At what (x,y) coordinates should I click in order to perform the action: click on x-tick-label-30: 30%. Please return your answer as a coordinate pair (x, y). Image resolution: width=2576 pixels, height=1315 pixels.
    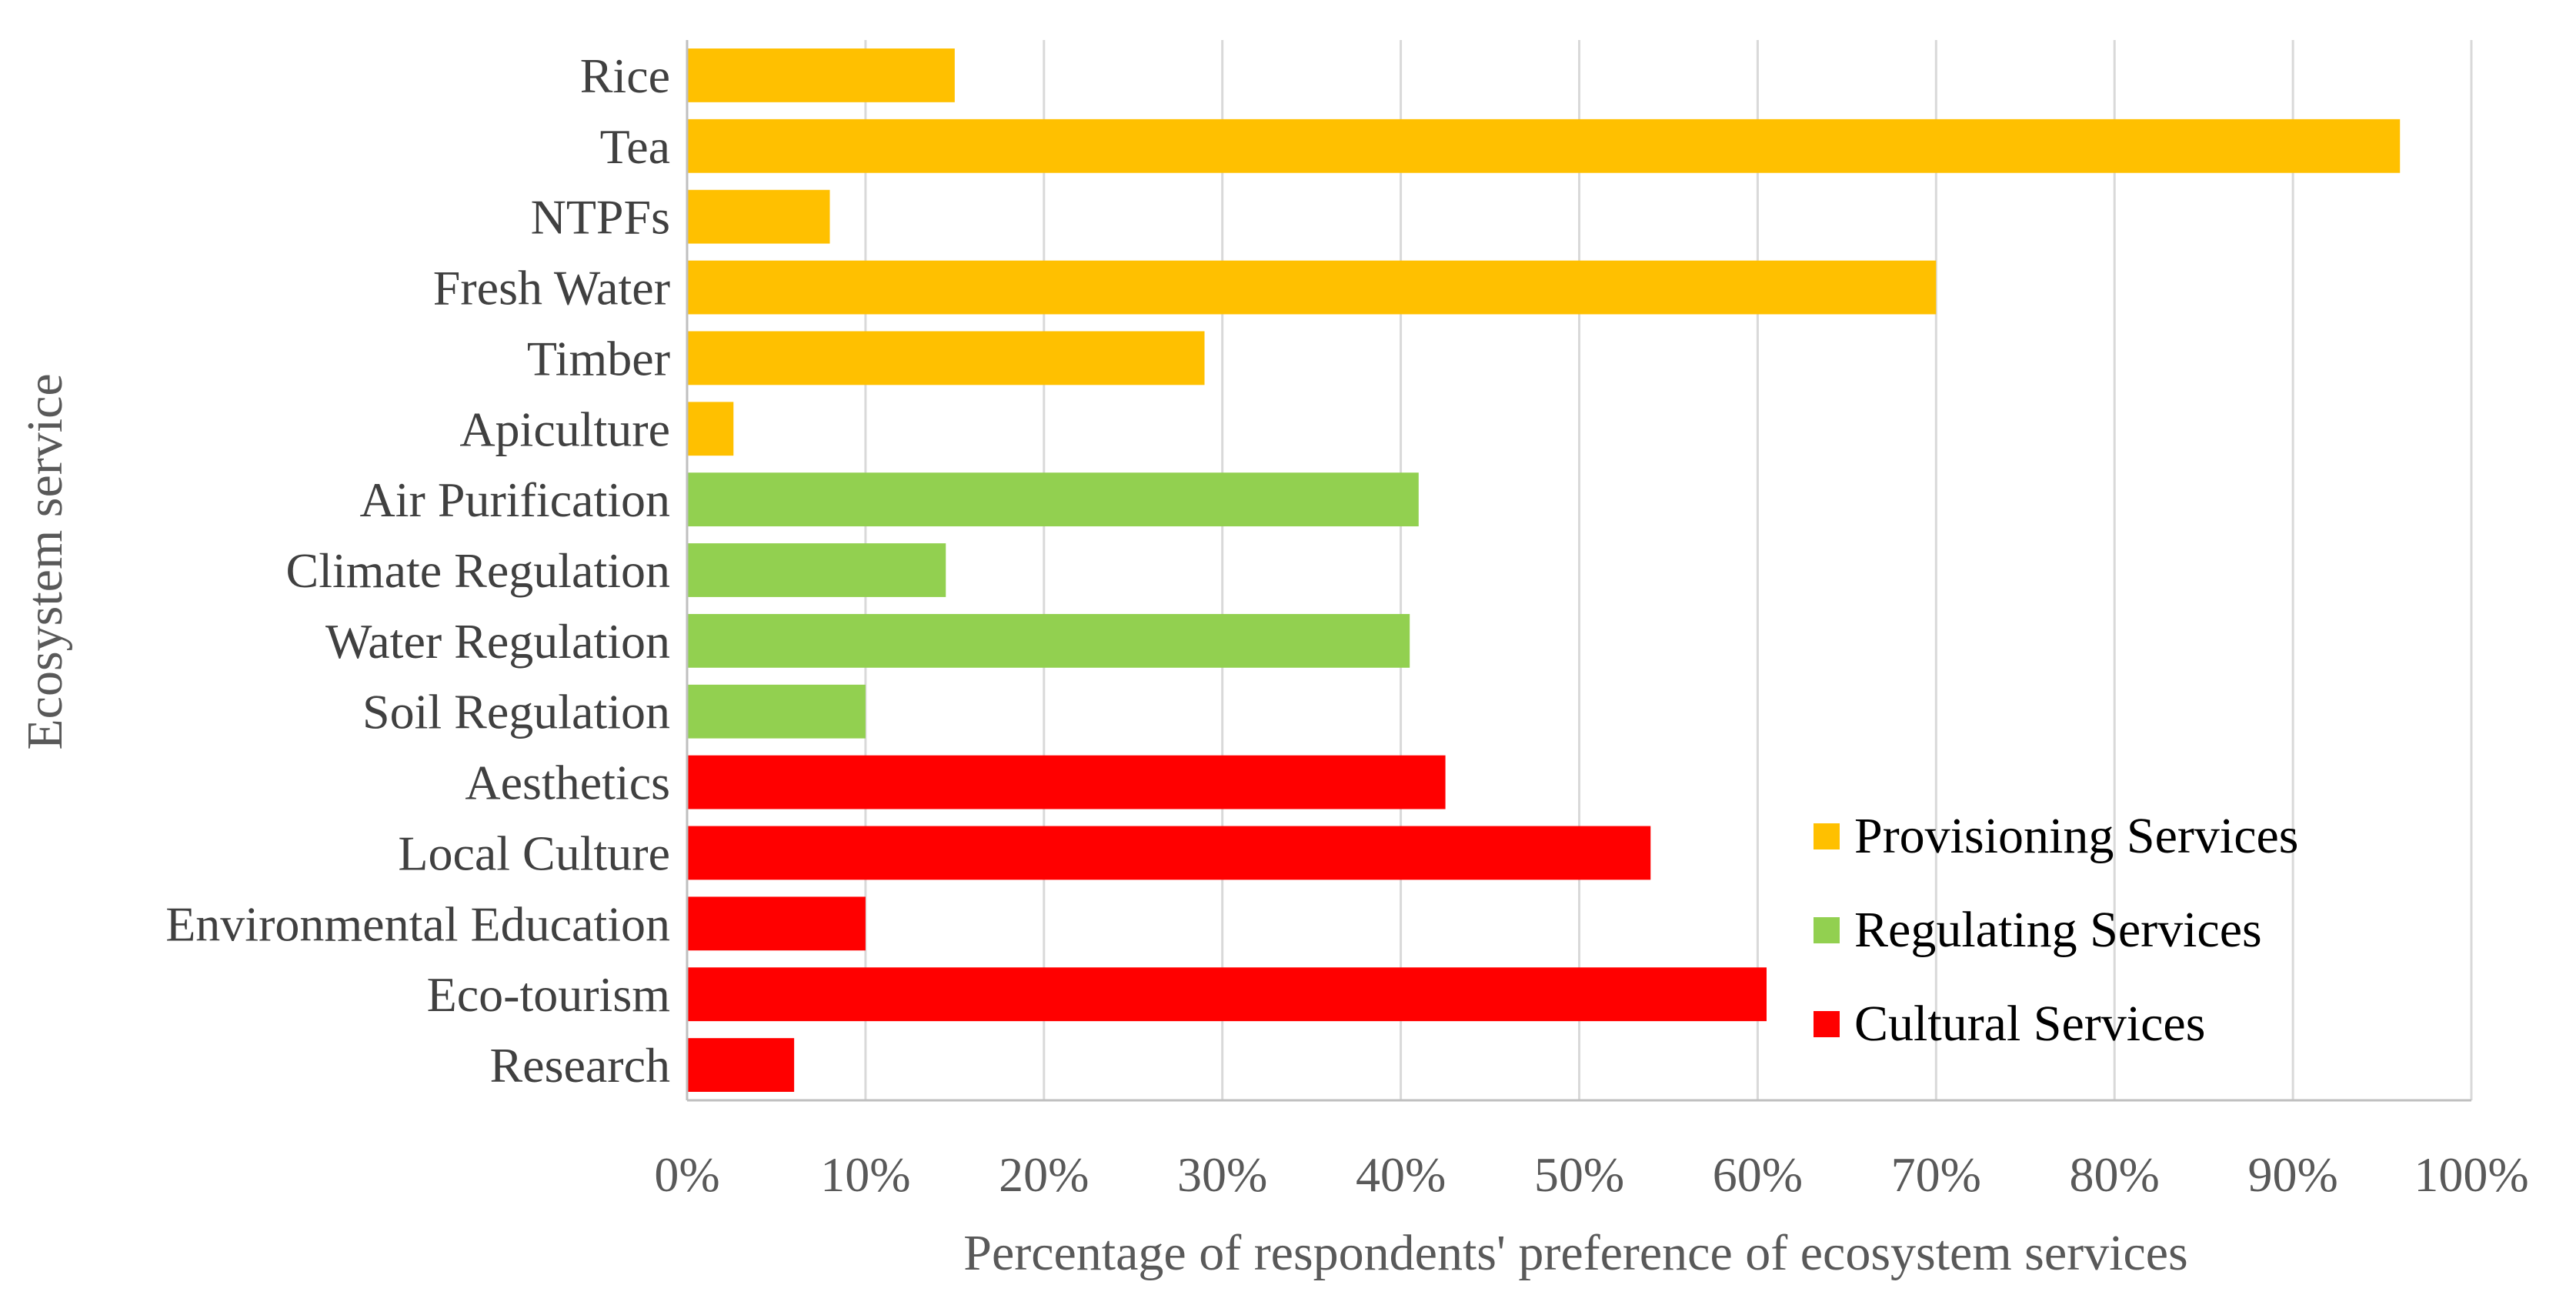
    Looking at the image, I should click on (1222, 1174).